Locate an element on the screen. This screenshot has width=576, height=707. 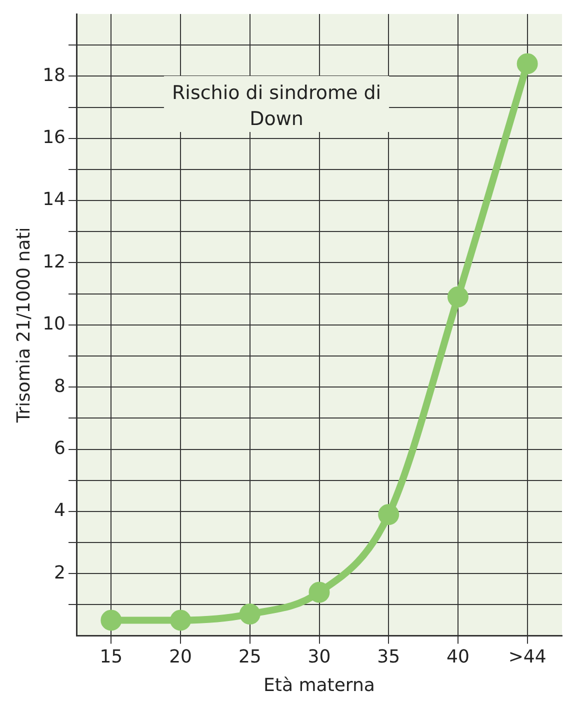
y-tick-label: 14 is located at coordinates (54, 199).